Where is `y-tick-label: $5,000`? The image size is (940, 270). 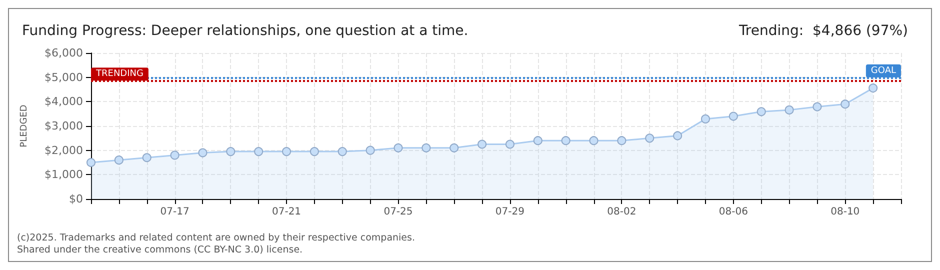
y-tick-label: $5,000 is located at coordinates (63, 77).